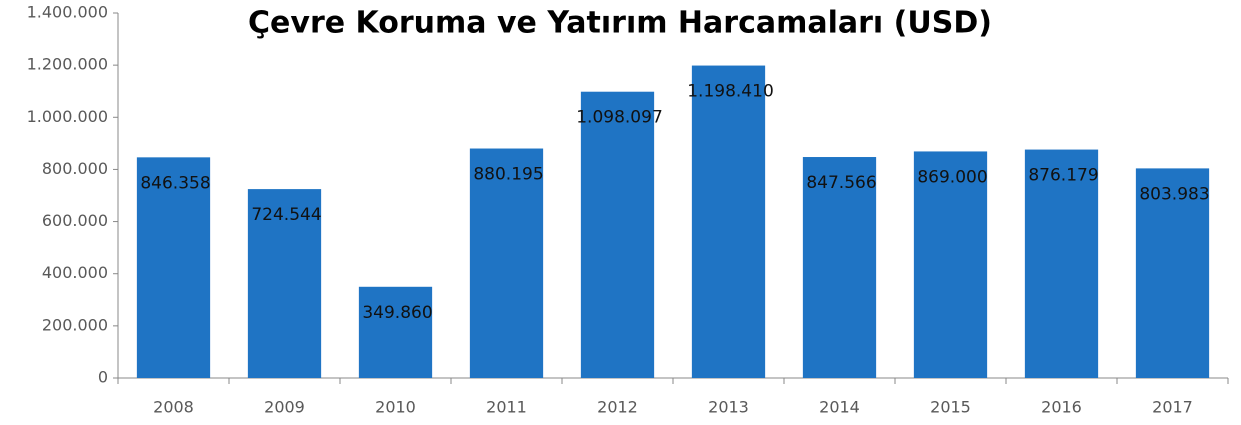 Image resolution: width=1241 pixels, height=425 pixels. What do you see at coordinates (839, 407) in the screenshot?
I see `x-tick-label: 2014` at bounding box center [839, 407].